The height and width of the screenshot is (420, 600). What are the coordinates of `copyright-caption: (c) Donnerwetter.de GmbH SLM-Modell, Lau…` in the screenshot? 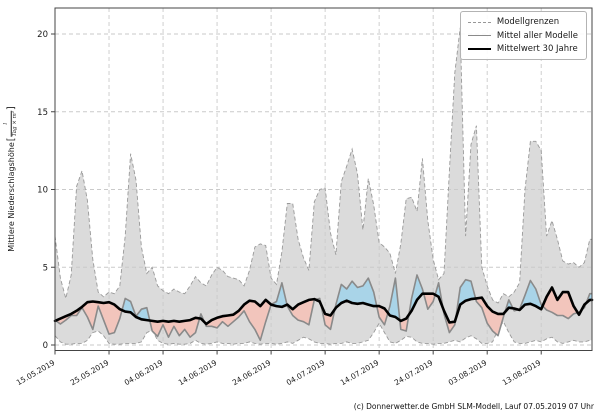 It's located at (473, 406).